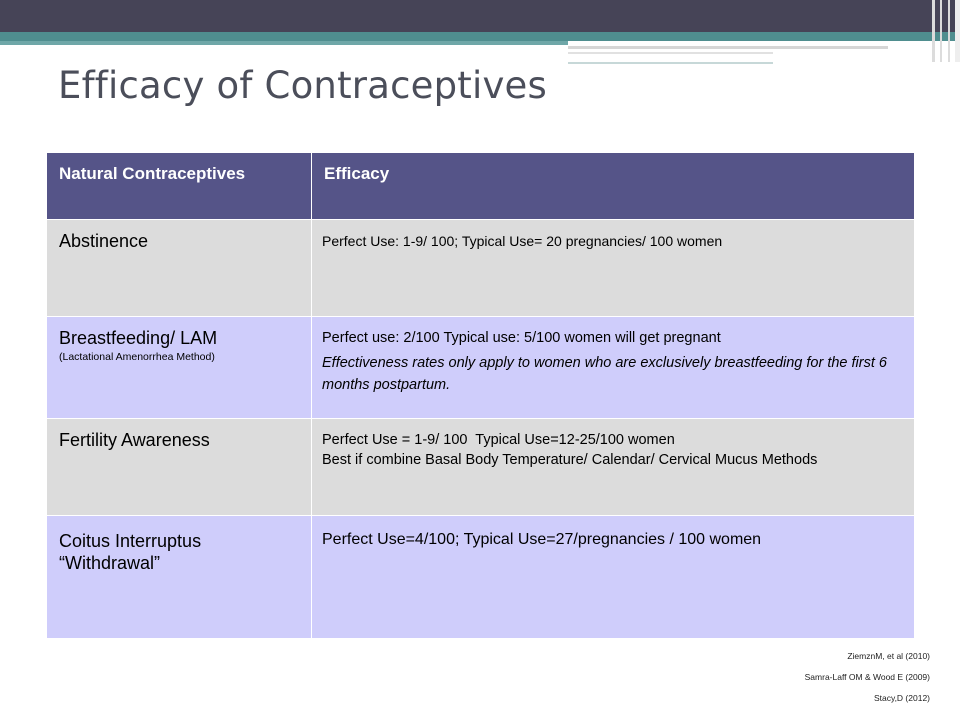 This screenshot has width=960, height=720. I want to click on slide-title: Efficacy of Contraceptives, so click(302, 85).